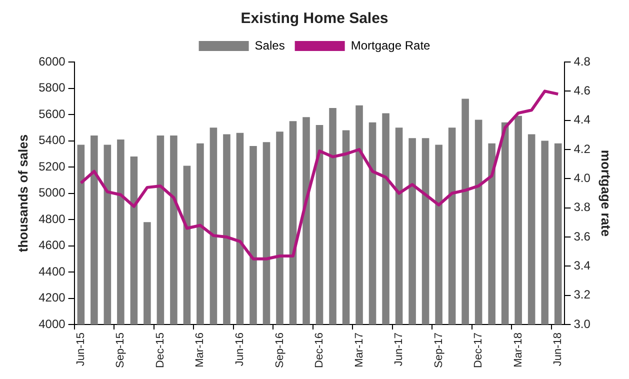  I want to click on y-tick-label: 4000, so click(52, 323).